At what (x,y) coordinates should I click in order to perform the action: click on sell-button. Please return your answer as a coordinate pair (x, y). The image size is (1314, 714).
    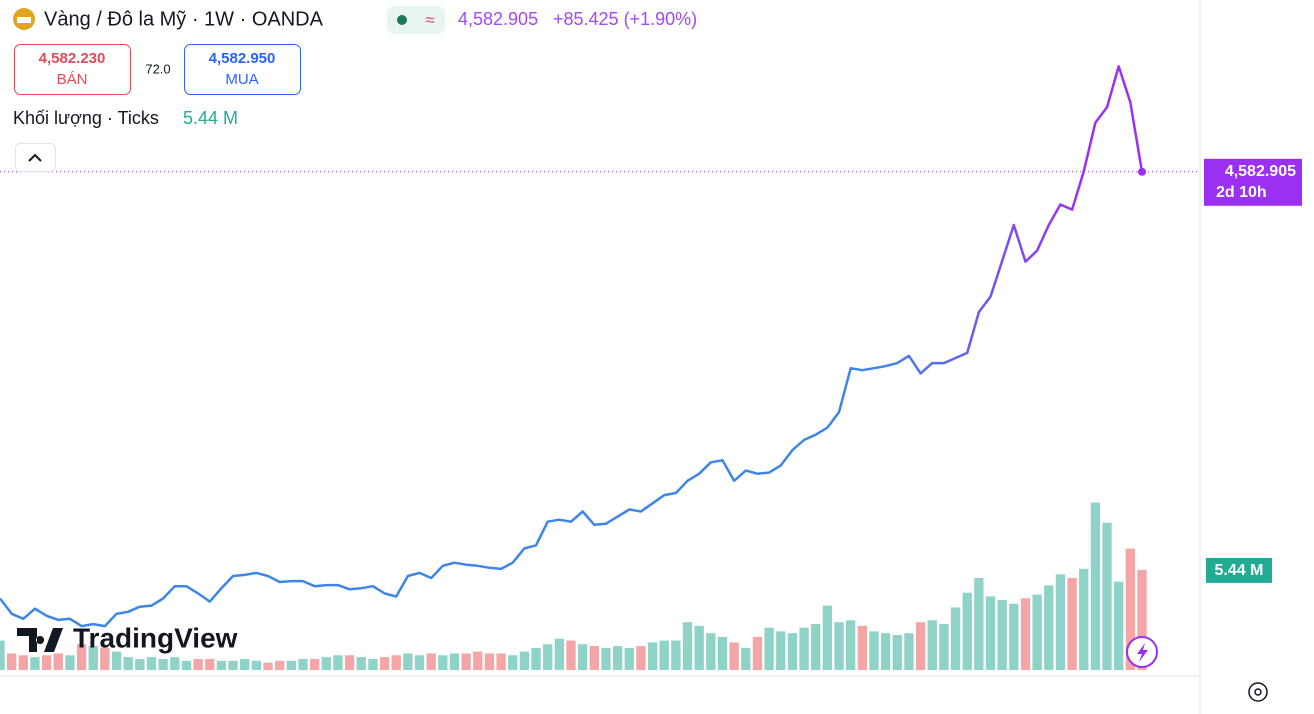
    Looking at the image, I should click on (72, 69).